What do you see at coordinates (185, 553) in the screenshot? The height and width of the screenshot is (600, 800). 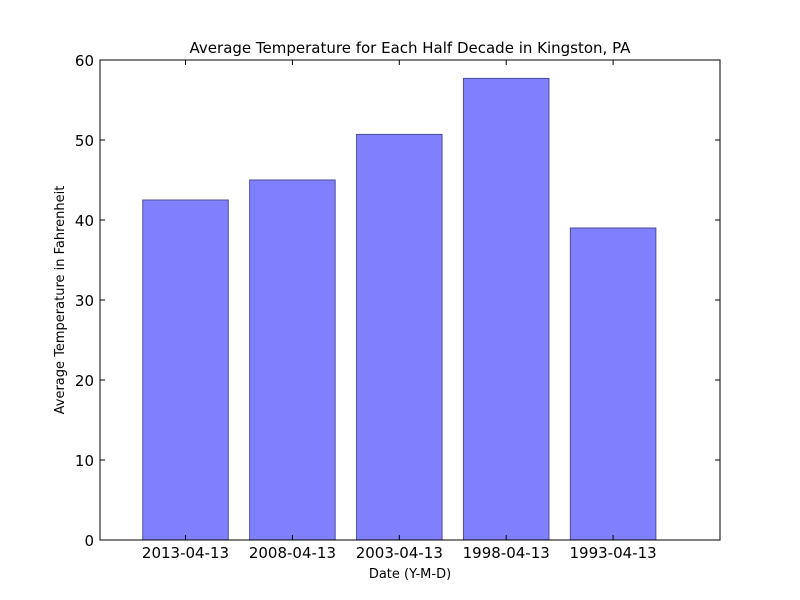 I see `x-tick-label: 2013-04-13` at bounding box center [185, 553].